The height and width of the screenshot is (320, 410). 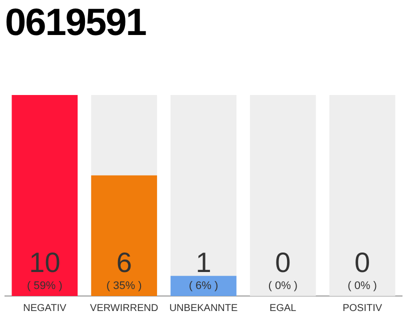 I want to click on annotation: ( 6% ), so click(x=203, y=286).